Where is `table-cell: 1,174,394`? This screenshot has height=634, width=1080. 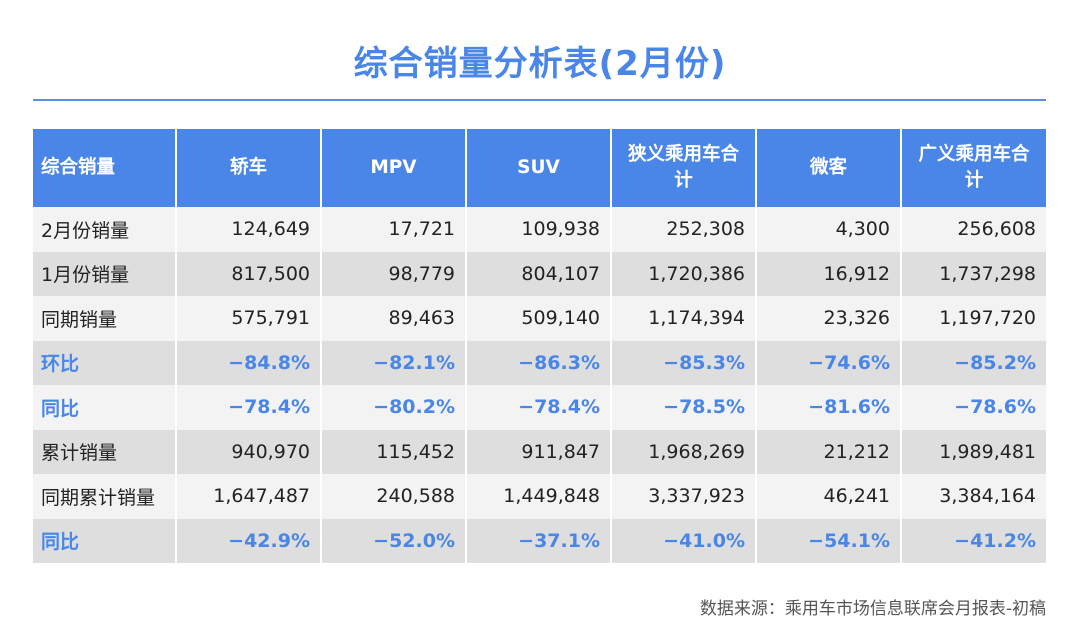 table-cell: 1,174,394 is located at coordinates (684, 318).